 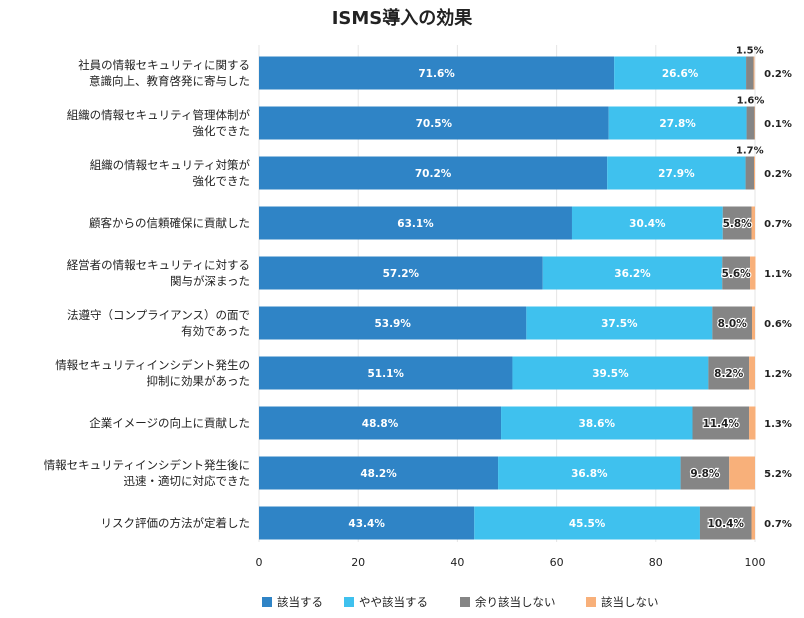 I want to click on data-label: 36.8%, so click(x=589, y=474).